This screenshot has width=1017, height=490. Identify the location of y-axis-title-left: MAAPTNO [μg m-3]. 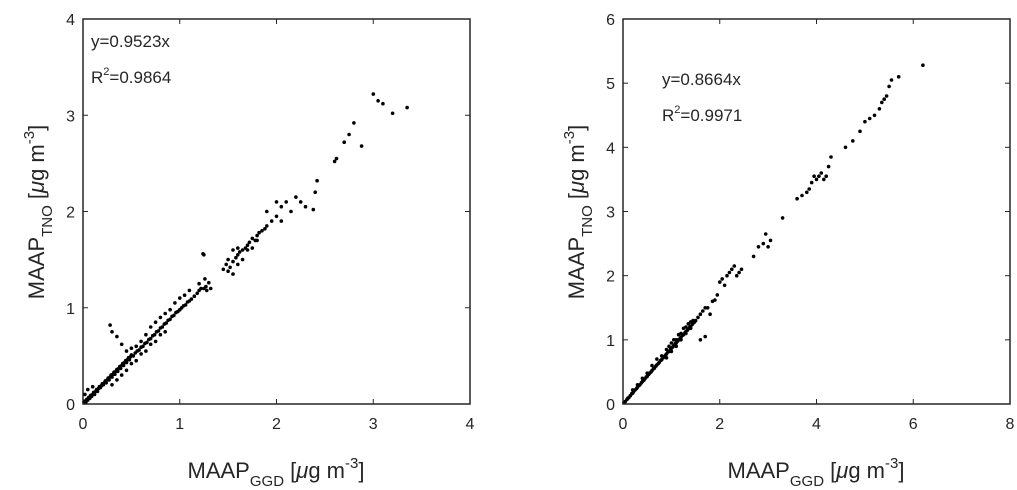
(38, 212).